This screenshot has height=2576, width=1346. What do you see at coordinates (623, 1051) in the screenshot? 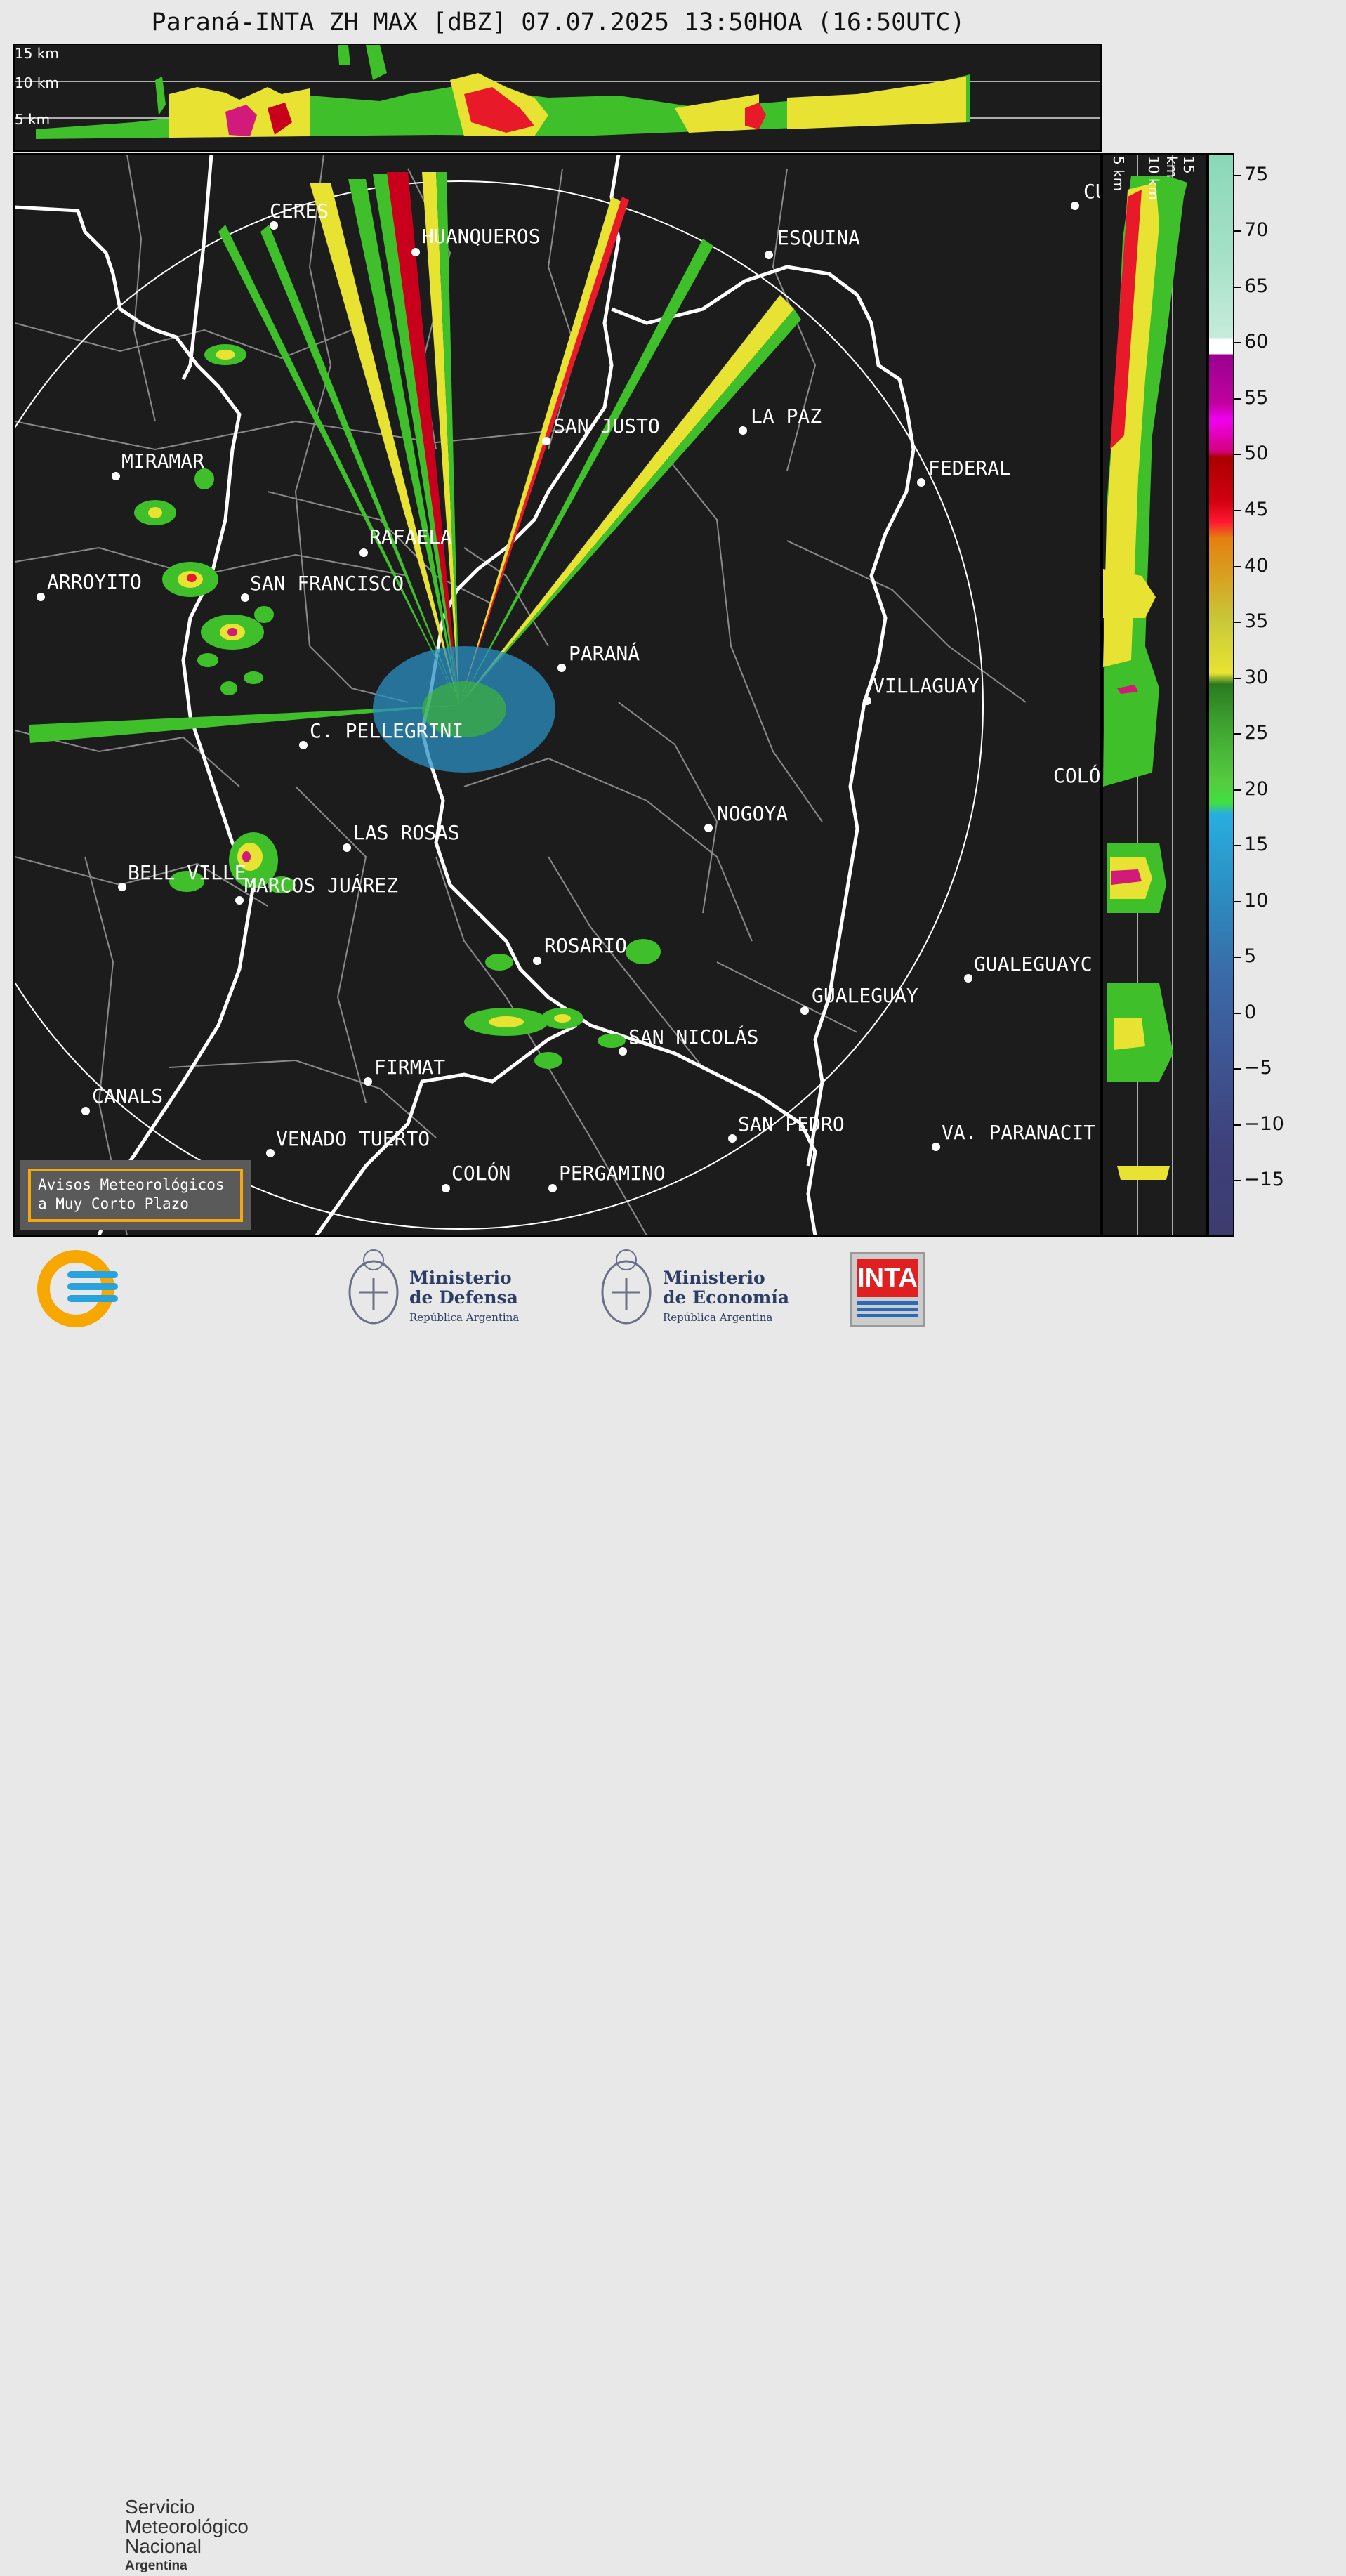
I see `city-dot-san-nicolas` at bounding box center [623, 1051].